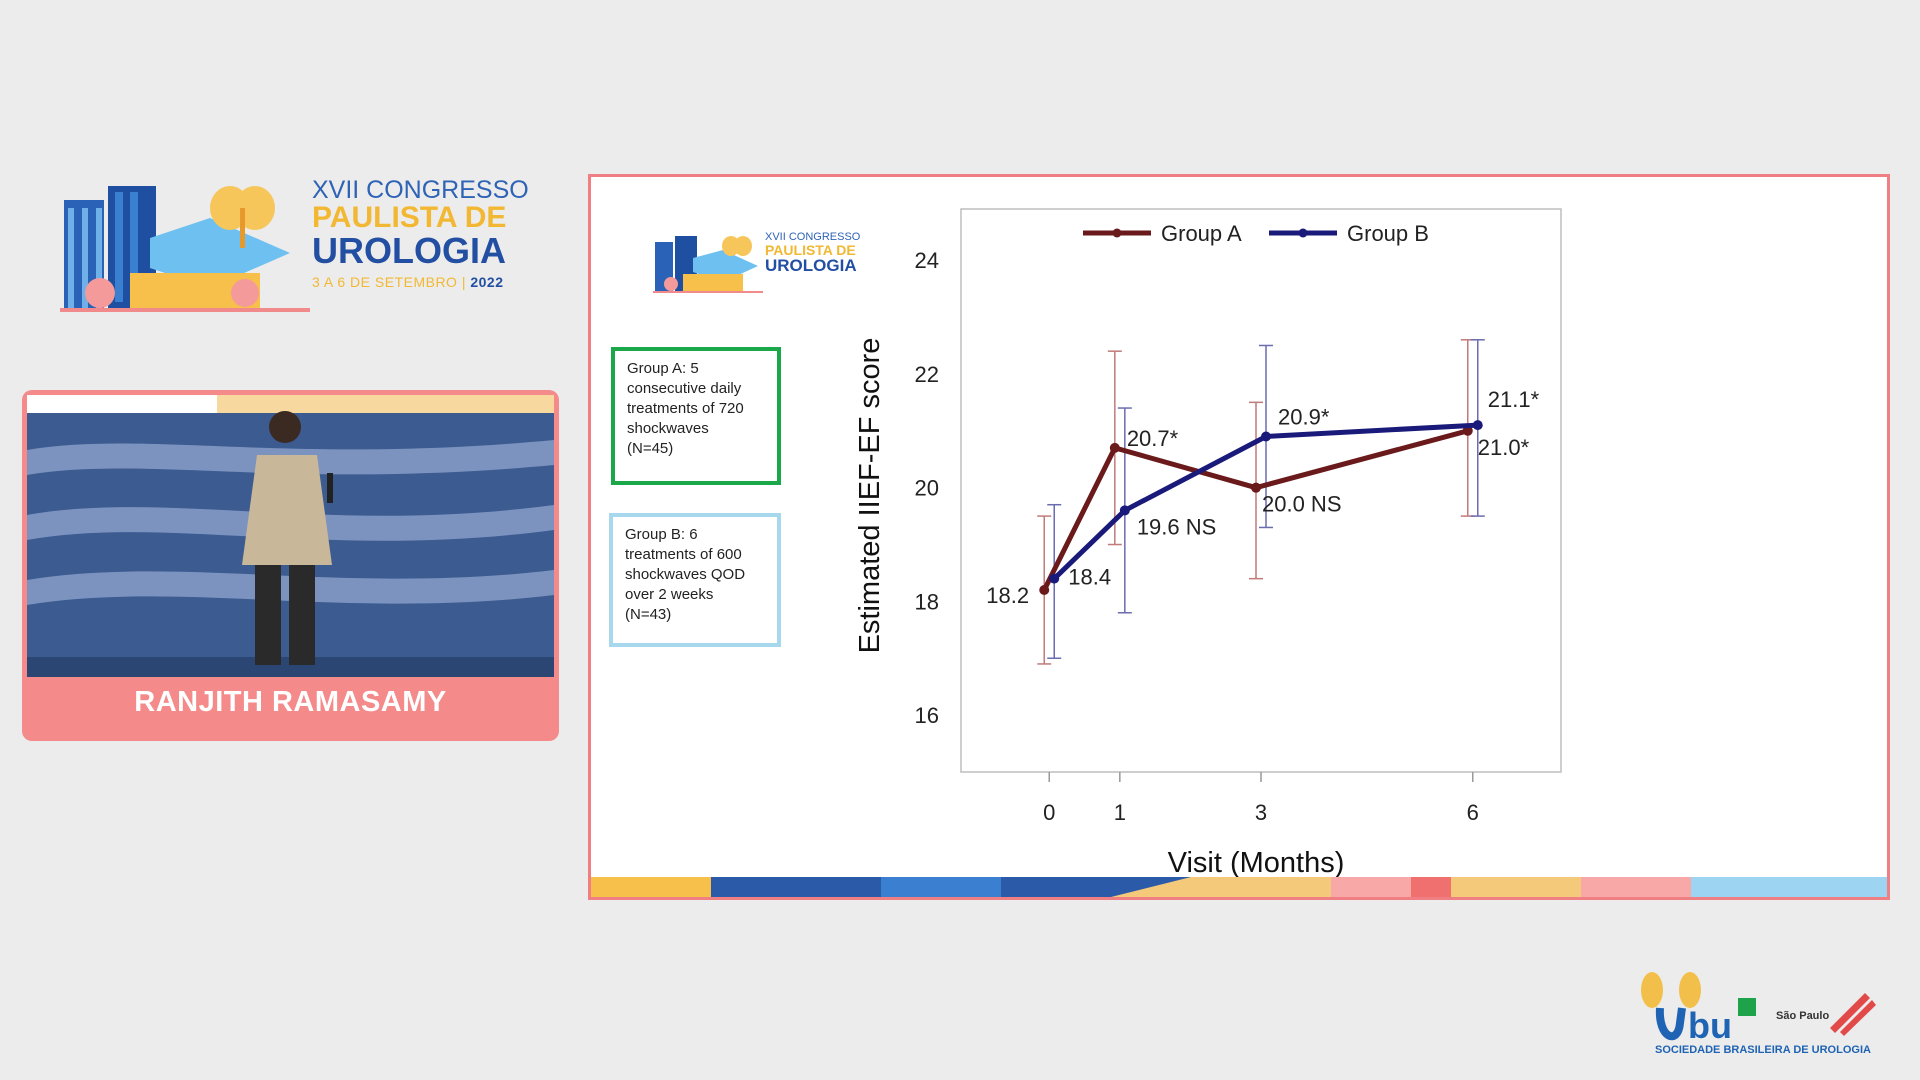 Image resolution: width=1920 pixels, height=1080 pixels. I want to click on y-tick-label: 18, so click(927, 601).